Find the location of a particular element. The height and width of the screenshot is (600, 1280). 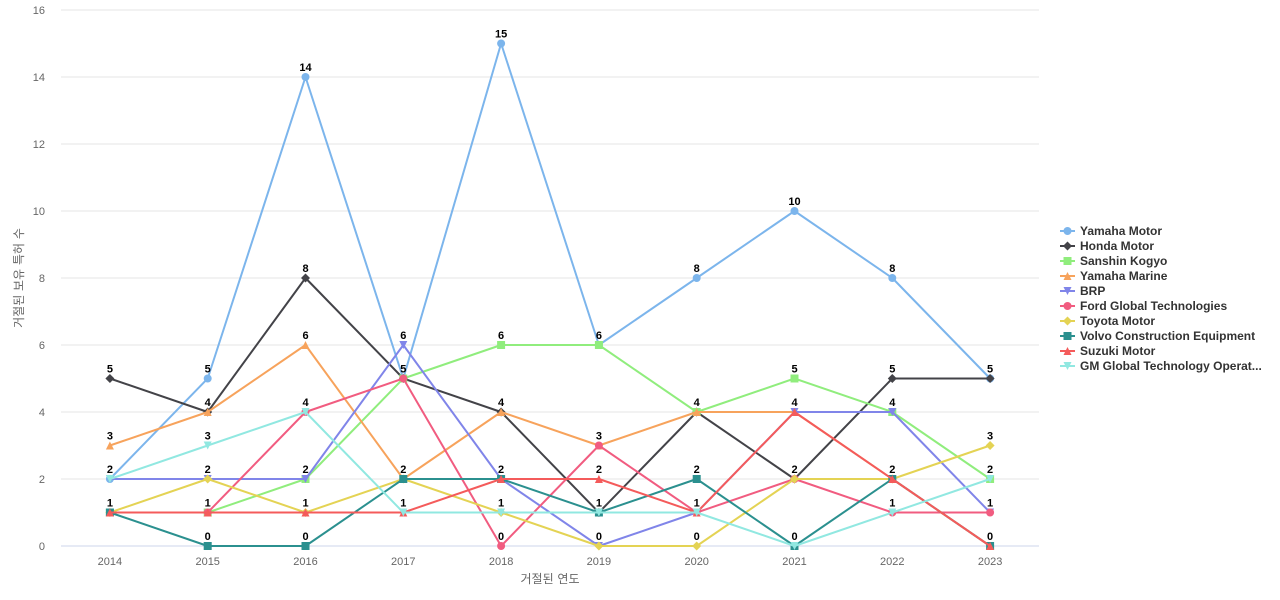

y-tick-label: 2 is located at coordinates (42, 480).